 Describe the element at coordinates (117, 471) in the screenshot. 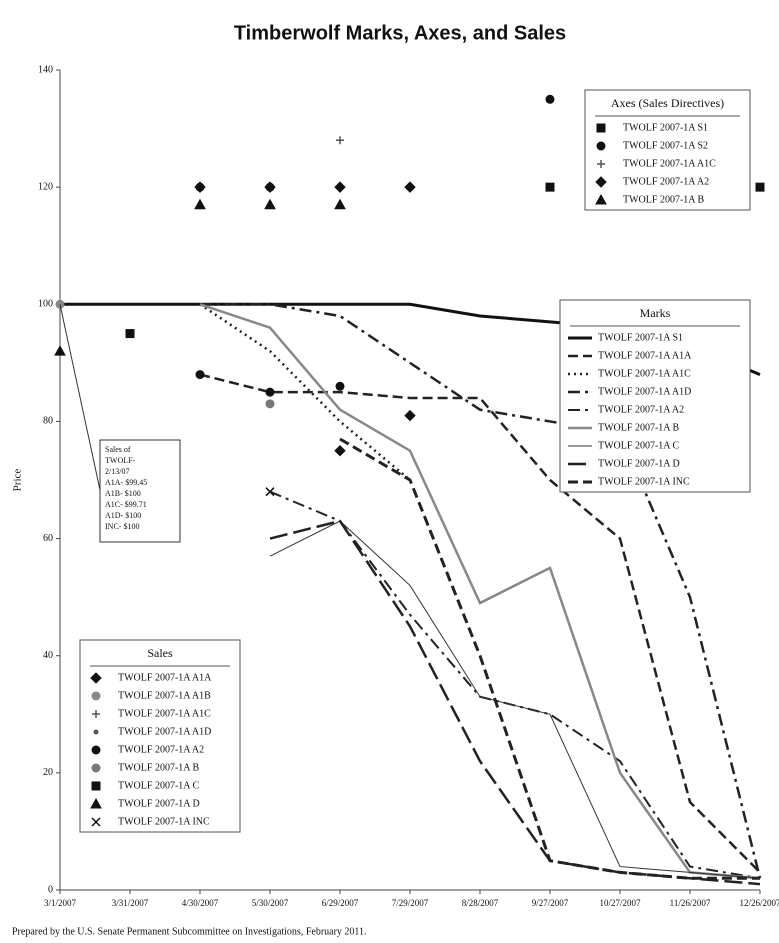

I see `annotation-text: 2/13/07` at that location.